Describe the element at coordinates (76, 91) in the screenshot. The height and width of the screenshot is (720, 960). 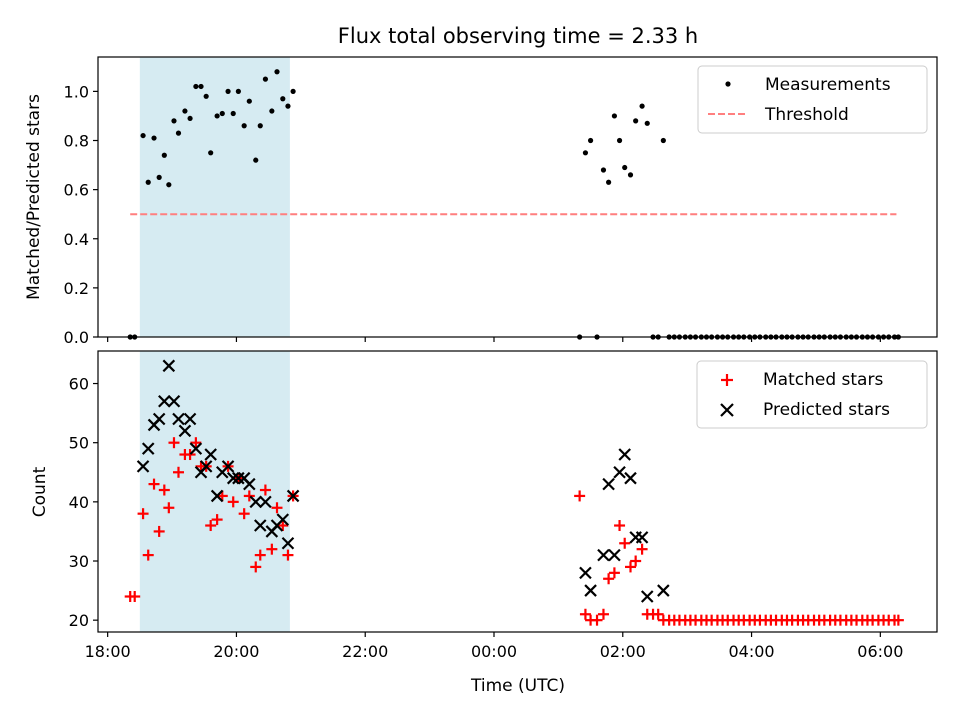
I see `y-tick-label: 1.0` at that location.